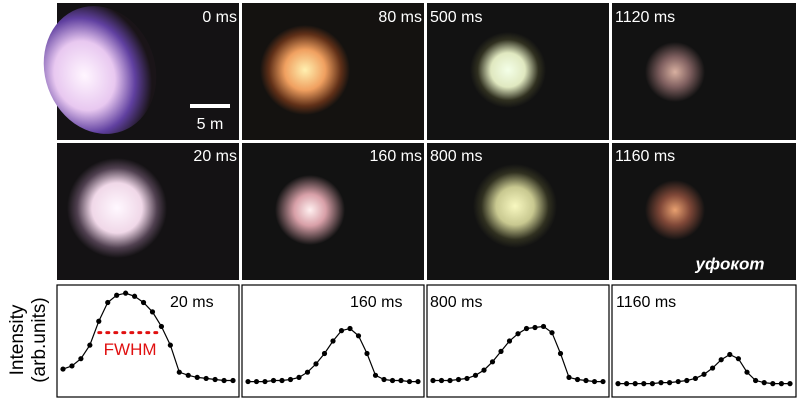 This screenshot has width=800, height=407. Describe the element at coordinates (645, 17) in the screenshot. I see `image-label: 1120 ms` at that location.